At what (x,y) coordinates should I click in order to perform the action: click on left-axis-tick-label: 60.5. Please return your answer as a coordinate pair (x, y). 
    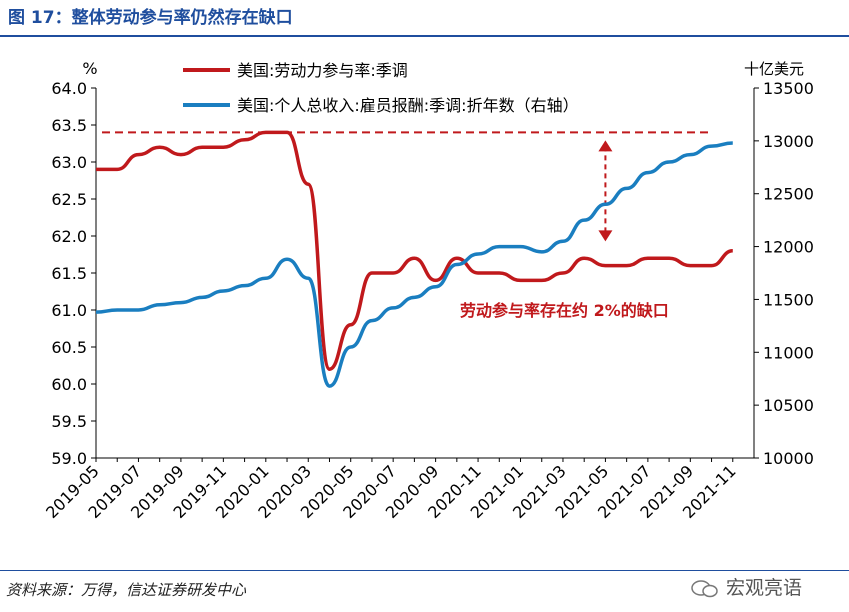
    Looking at the image, I should click on (69, 347).